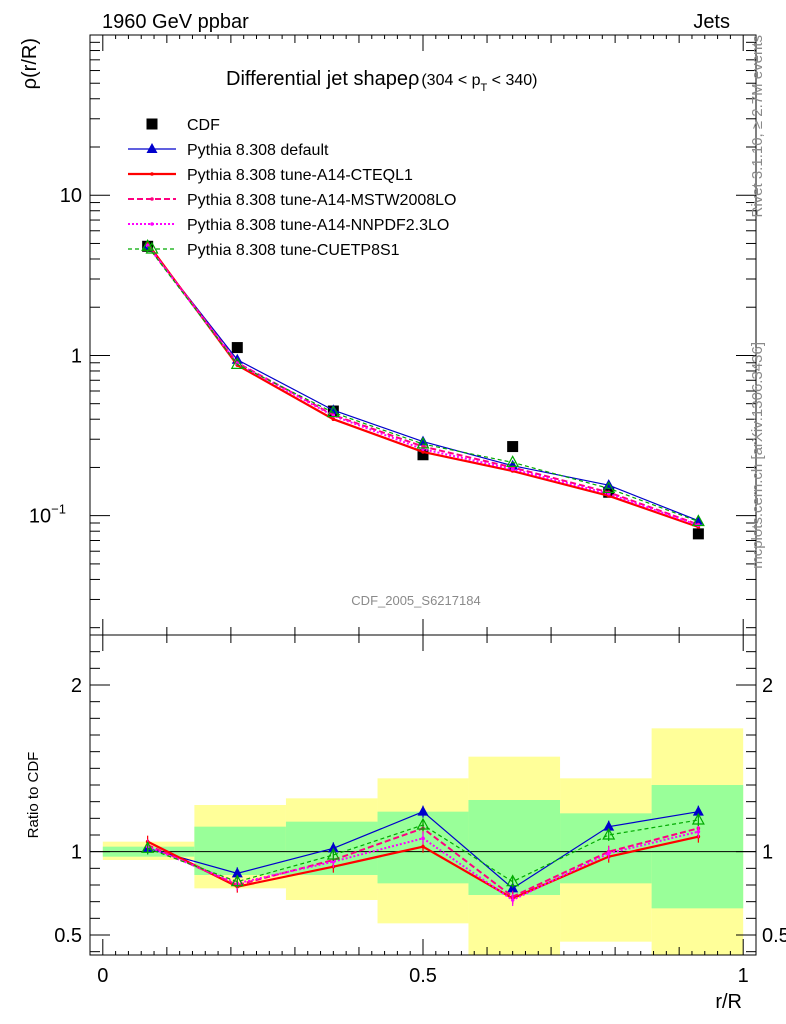 This screenshot has height=1024, width=786. What do you see at coordinates (318, 225) in the screenshot?
I see `legend-label-4: Pythia 8.308 tune-A14-NNPDF2.3LO` at bounding box center [318, 225].